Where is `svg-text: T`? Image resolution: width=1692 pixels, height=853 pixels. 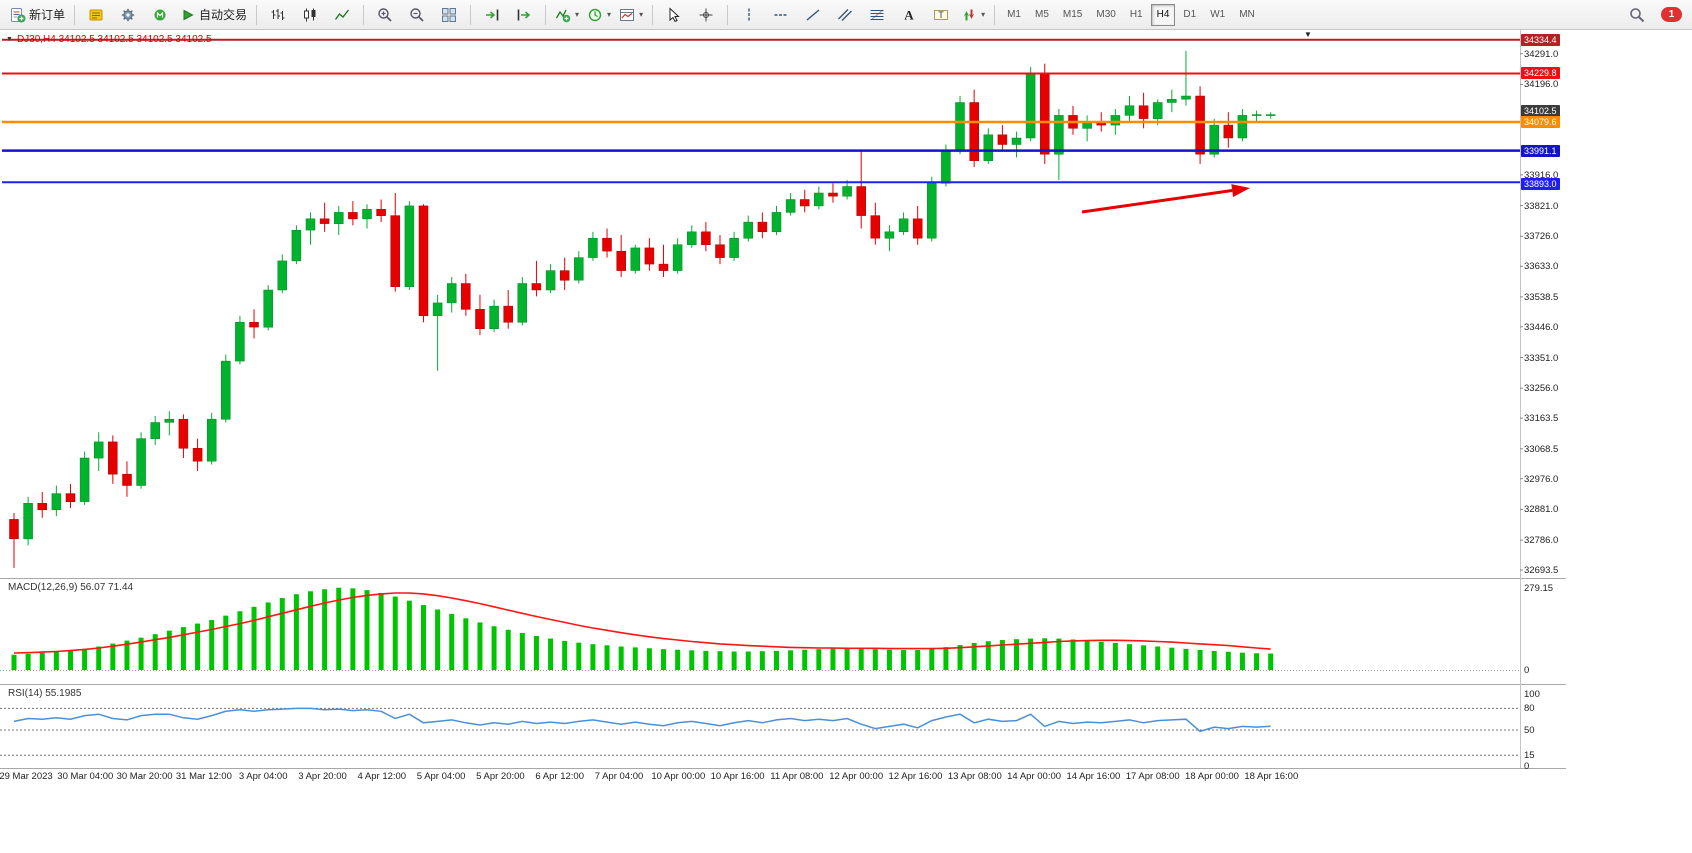 svg-text: T is located at coordinates (941, 15).